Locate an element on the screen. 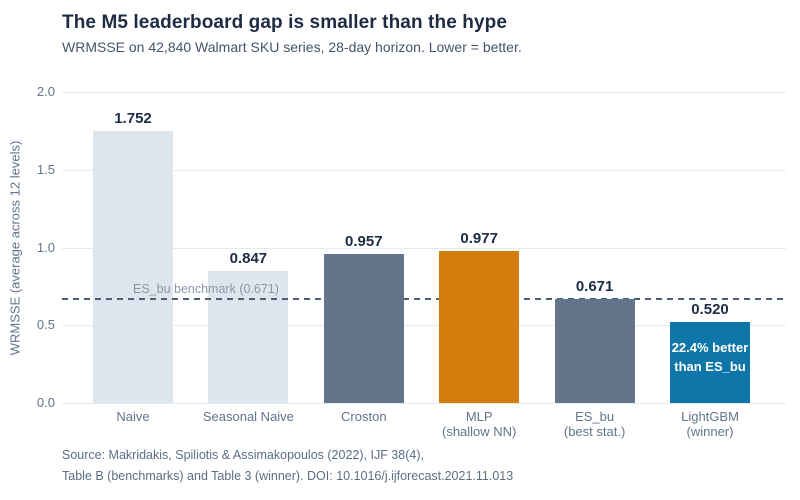 The image size is (800, 500). x-tick-label-naive: Naive is located at coordinates (133, 416).